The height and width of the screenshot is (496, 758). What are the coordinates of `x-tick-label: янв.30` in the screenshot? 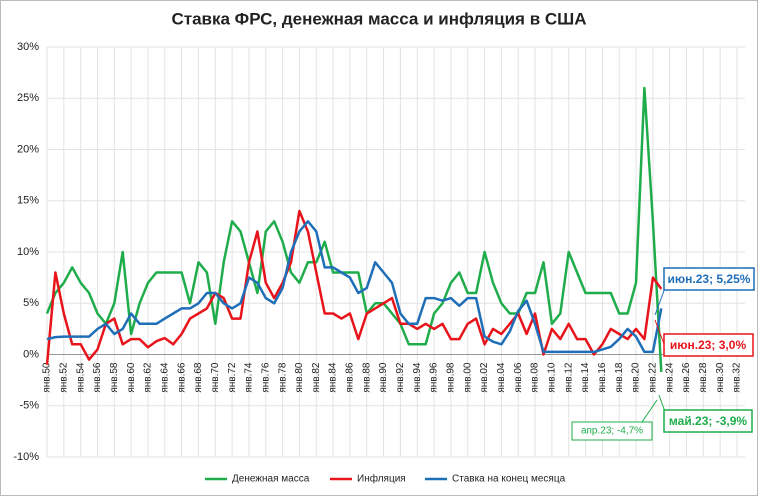 It's located at (720, 377).